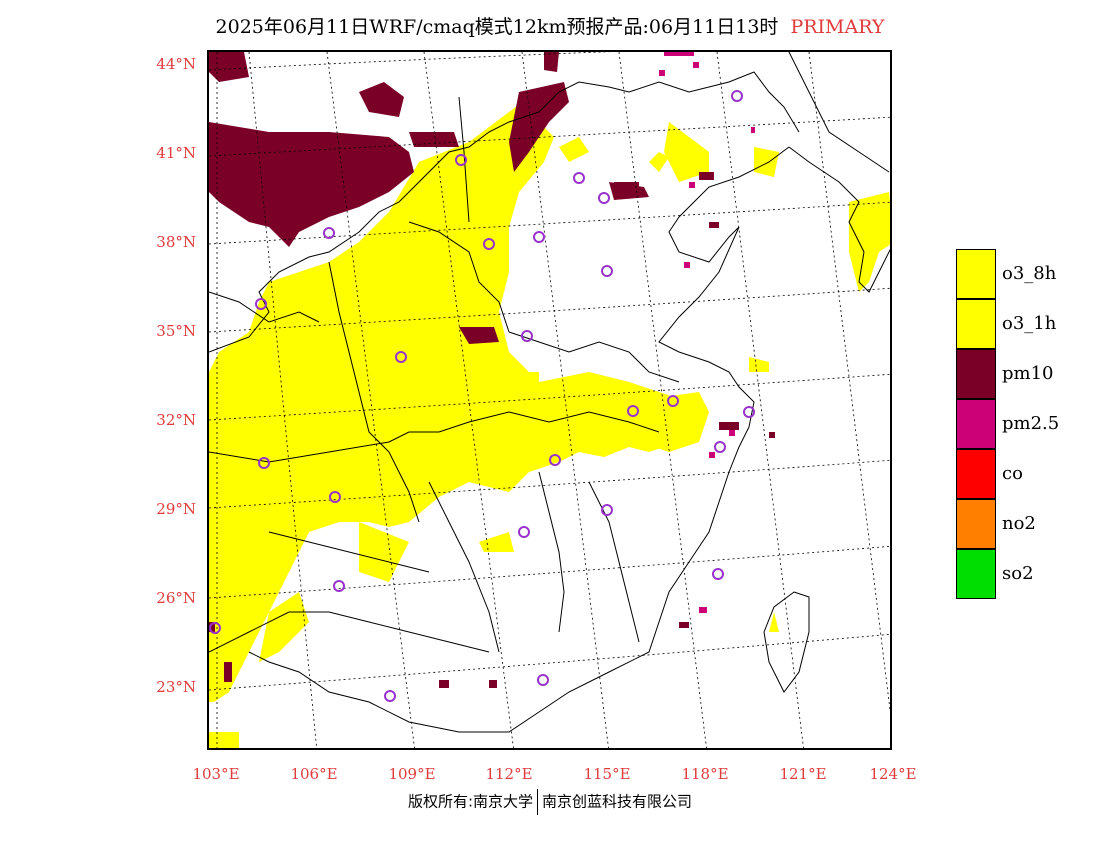 The height and width of the screenshot is (850, 1100). Describe the element at coordinates (176, 598) in the screenshot. I see `lat-label-26: 26°N` at that location.